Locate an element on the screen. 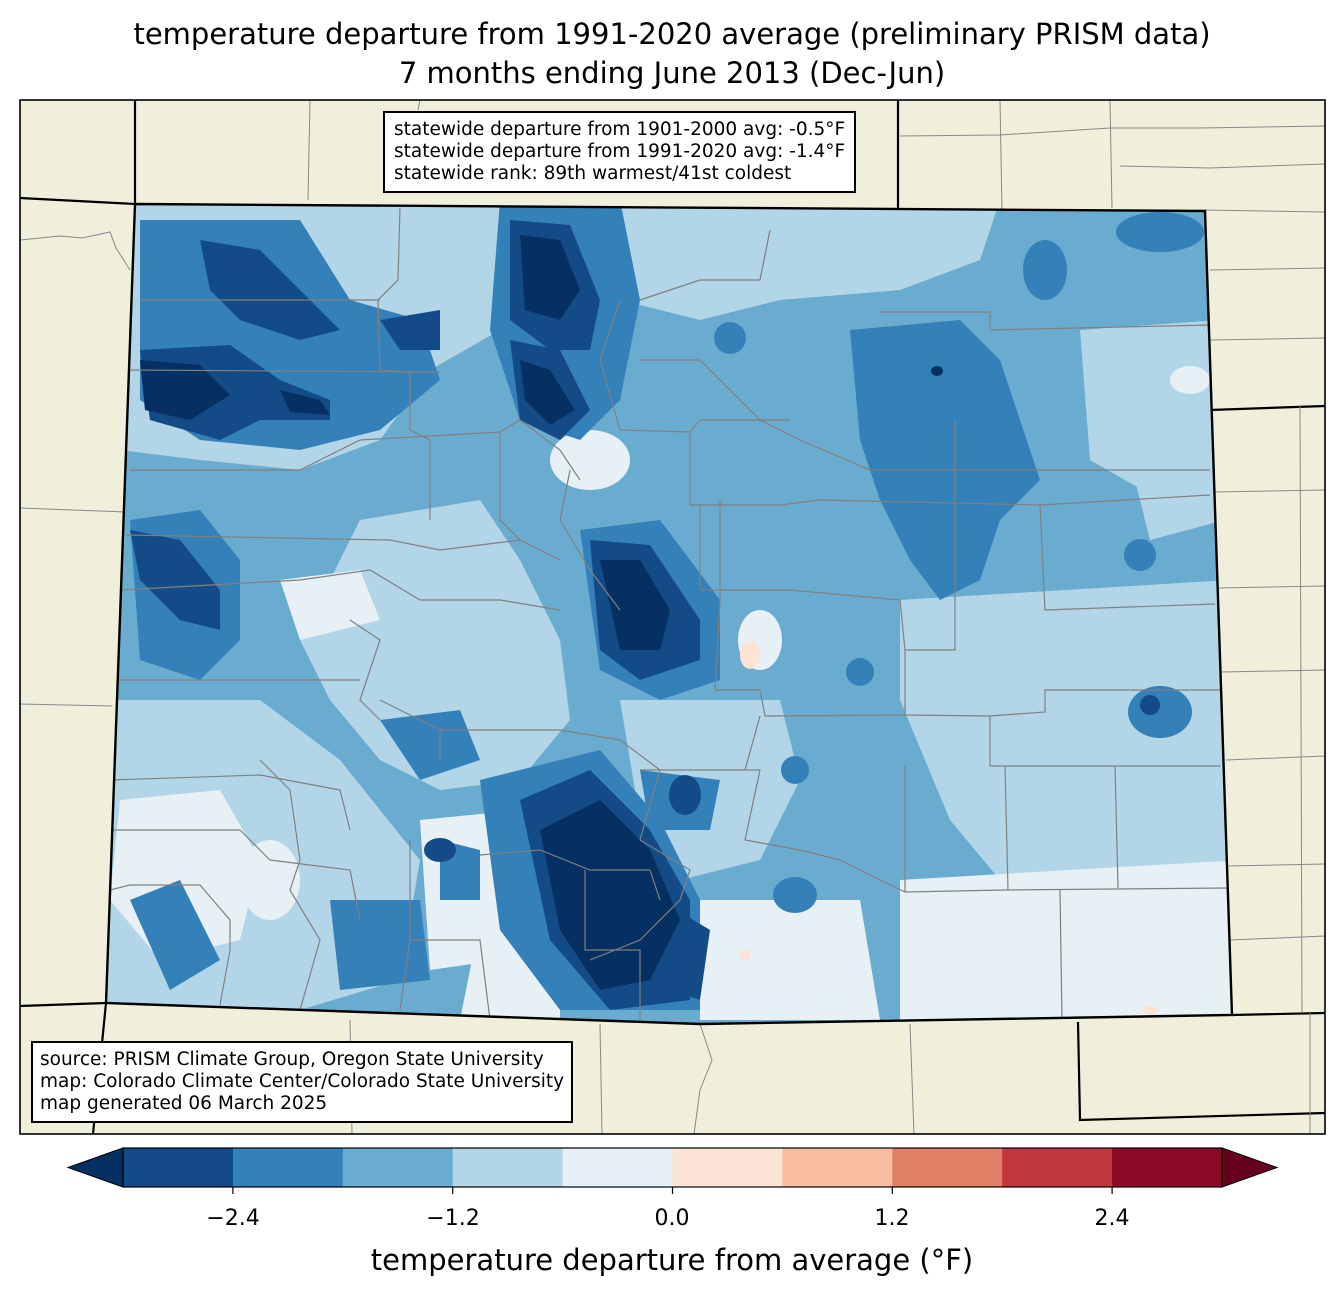 This screenshot has width=1344, height=1299. colorbar-under-triangle is located at coordinates (95, 1167).